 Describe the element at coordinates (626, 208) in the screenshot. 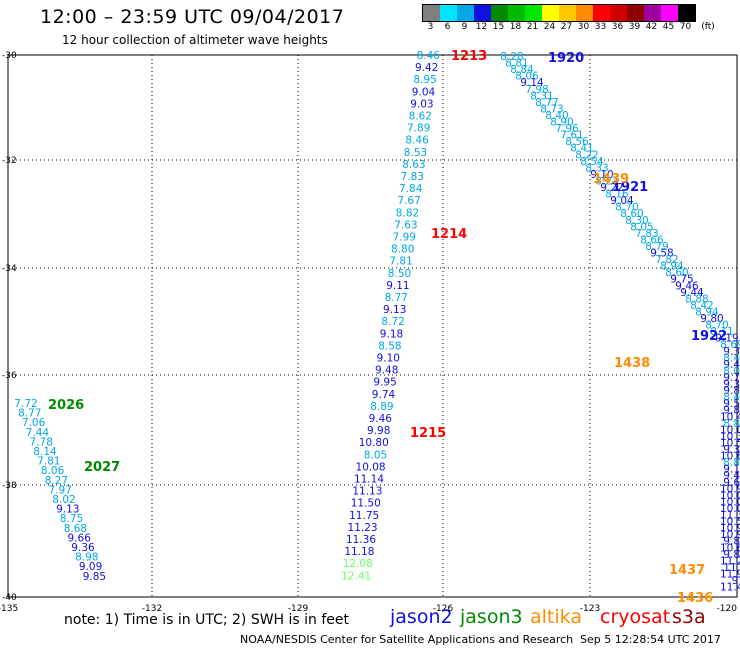

I see `wave-height-value: 8.70` at that location.